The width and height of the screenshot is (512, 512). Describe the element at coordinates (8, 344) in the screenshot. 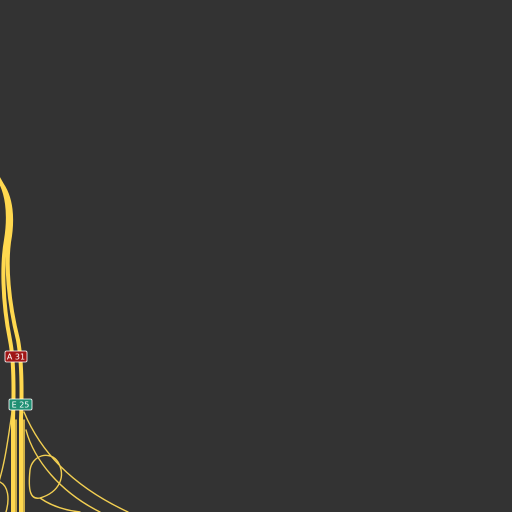

I see `motorway-carriageway-west` at that location.